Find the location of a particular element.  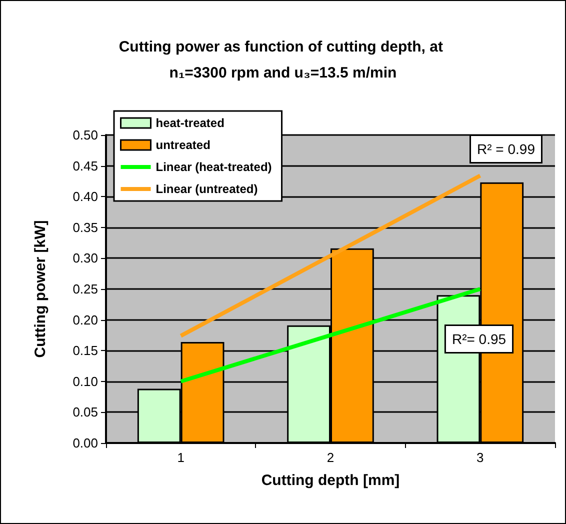

y-tick-label: 0.05 is located at coordinates (85, 412).